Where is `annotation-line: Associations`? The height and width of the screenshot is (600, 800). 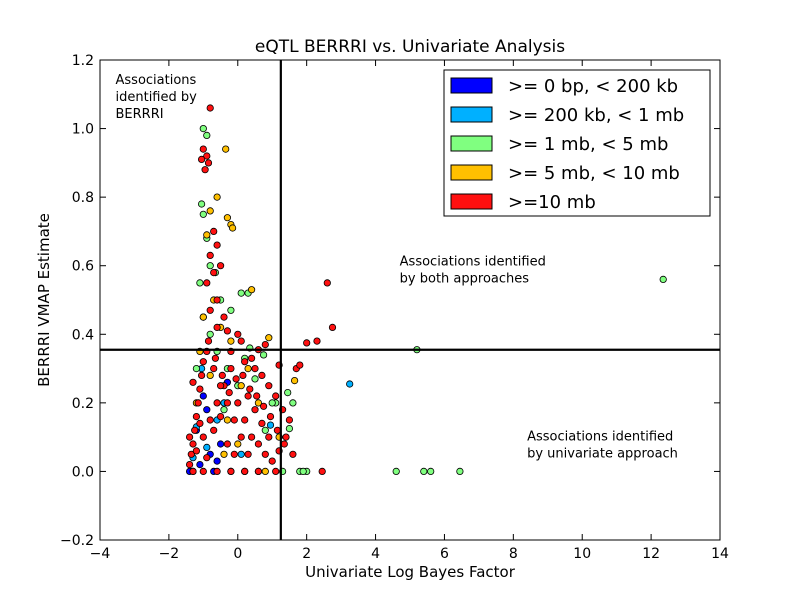
annotation-line: Associations is located at coordinates (156, 80).